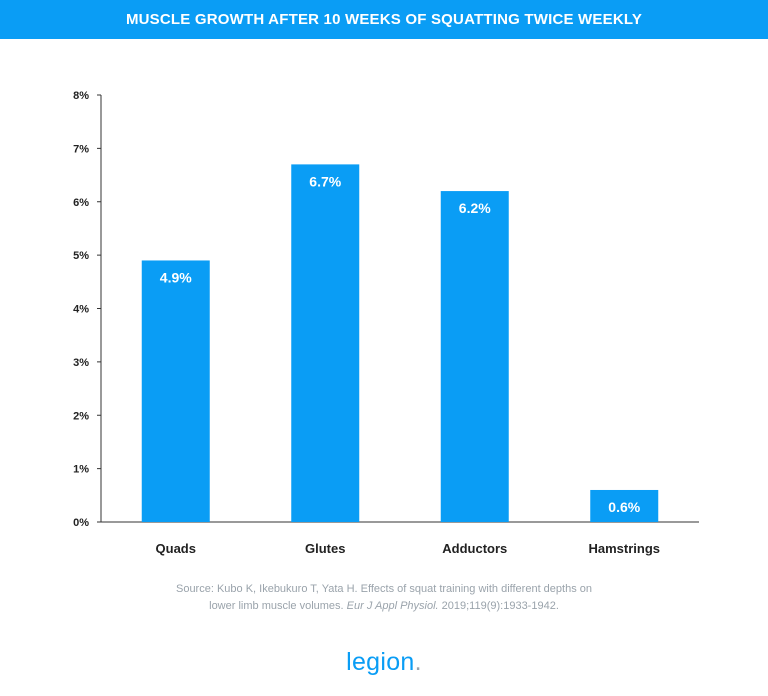 Image resolution: width=768 pixels, height=696 pixels. I want to click on y-tick-label: 5%, so click(81, 256).